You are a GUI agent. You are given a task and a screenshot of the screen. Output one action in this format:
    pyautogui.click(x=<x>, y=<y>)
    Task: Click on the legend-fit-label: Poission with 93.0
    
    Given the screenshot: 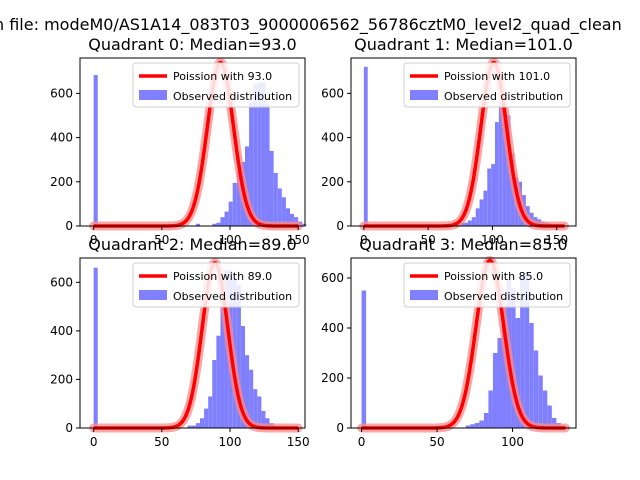 What is the action you would take?
    pyautogui.click(x=222, y=76)
    